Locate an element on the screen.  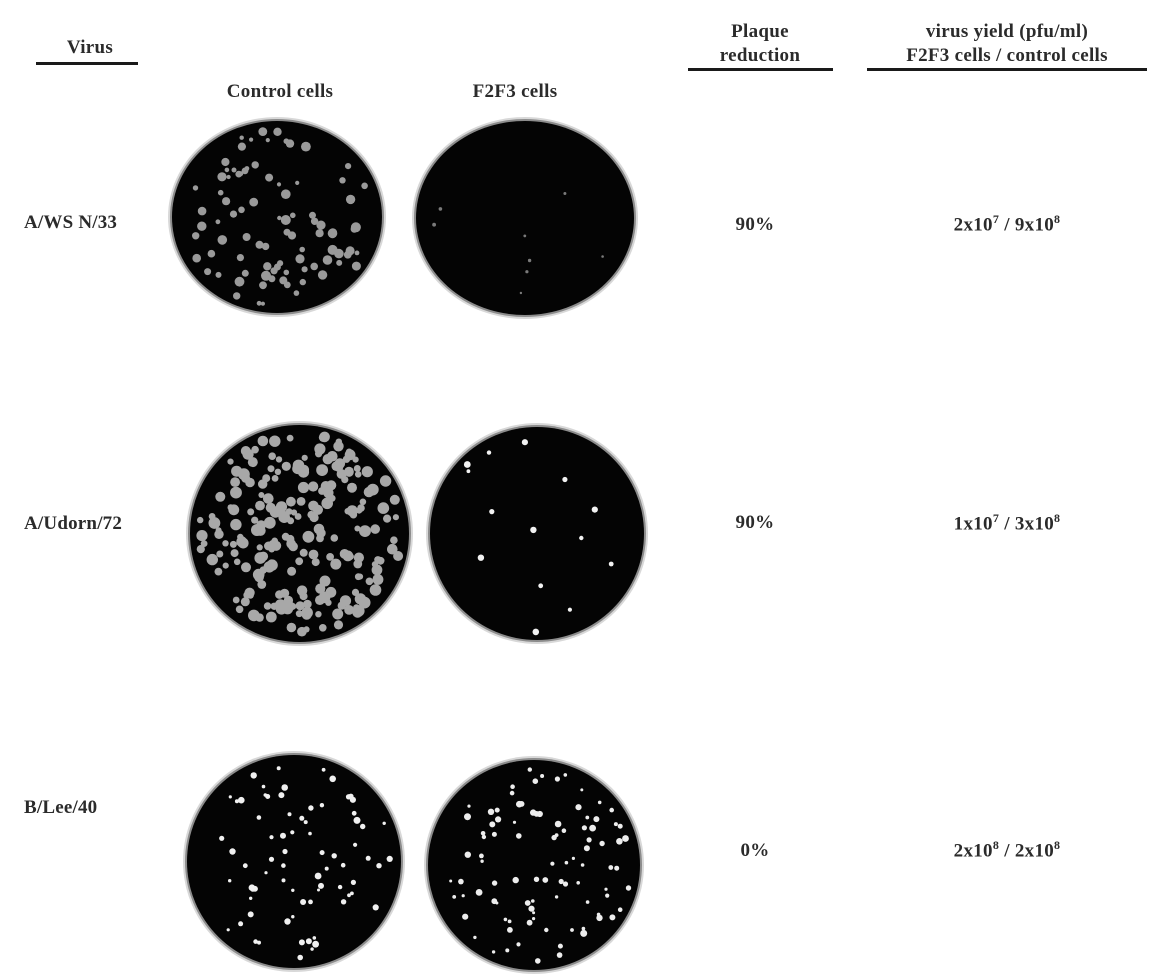
plate-svg is located at coordinates (518, 243).